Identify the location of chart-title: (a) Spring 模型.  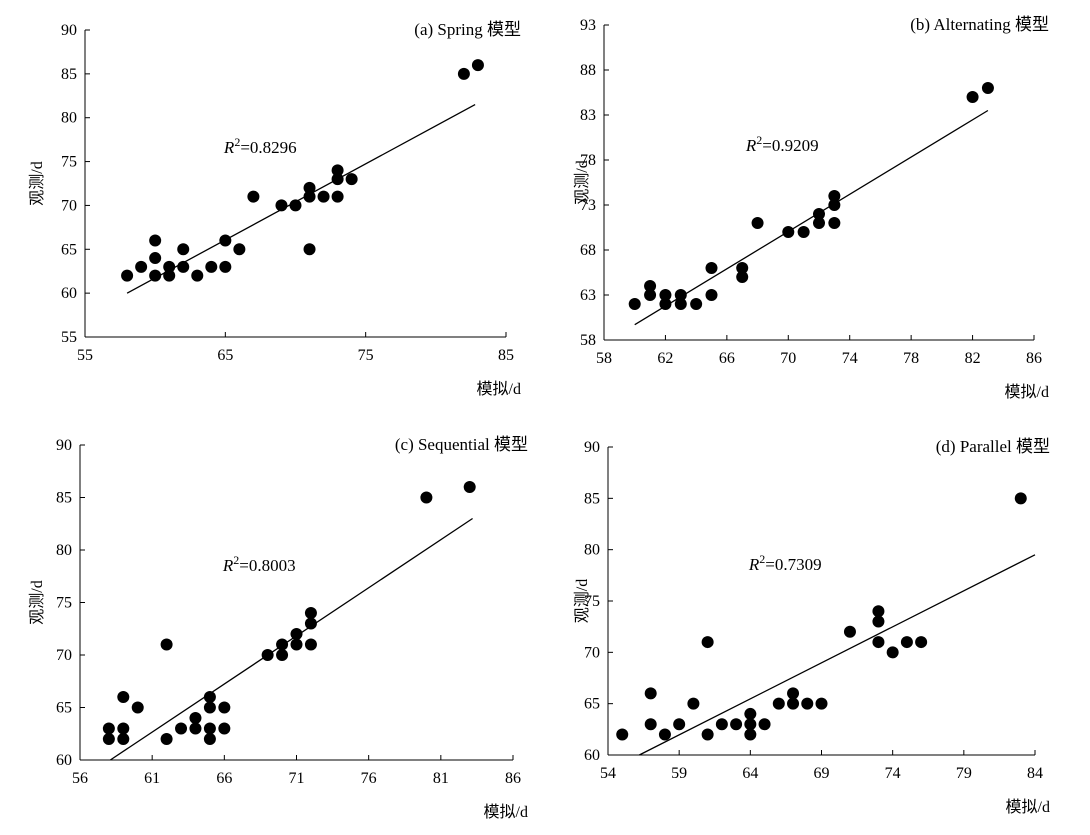
(467, 29).